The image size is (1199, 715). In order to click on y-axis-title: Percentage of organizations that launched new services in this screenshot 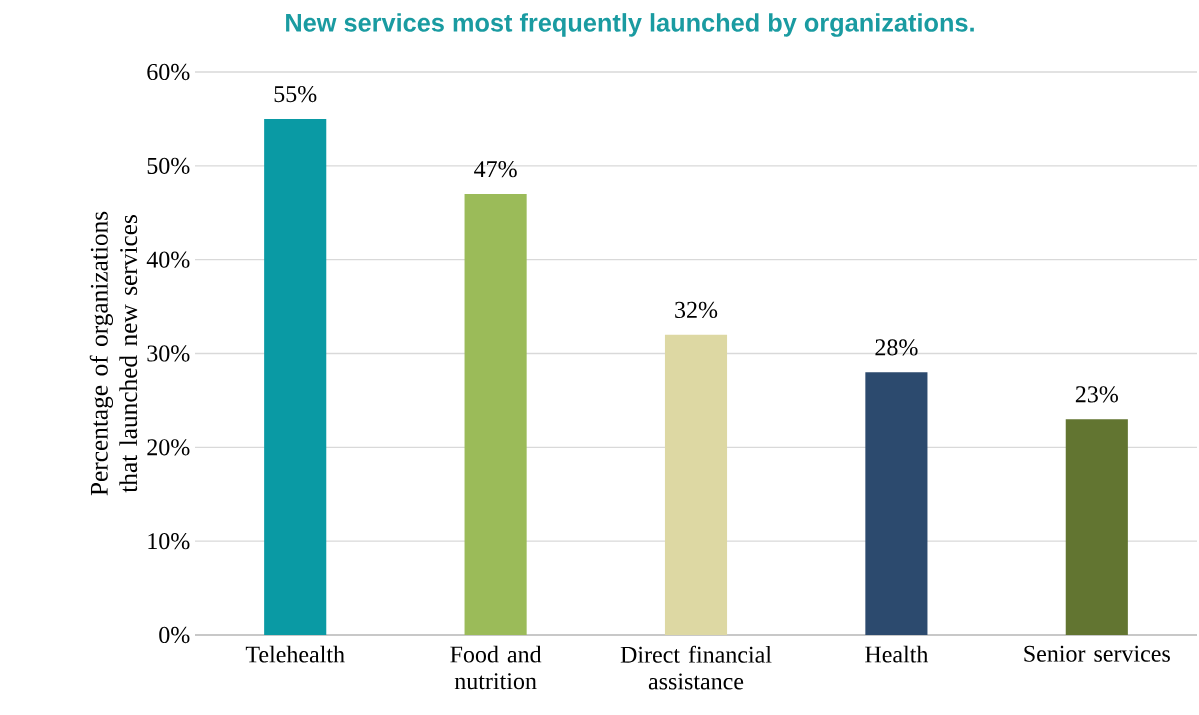, I will do `click(113, 353)`.